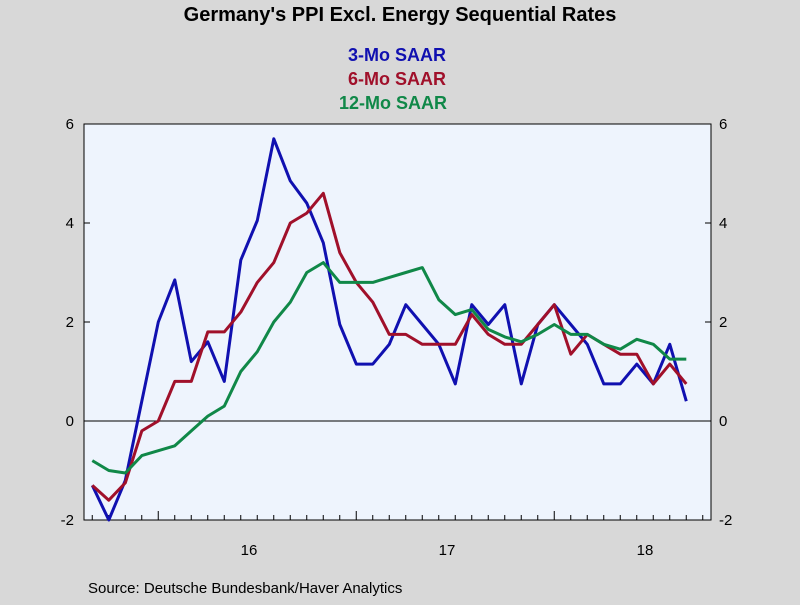 This screenshot has width=800, height=605. I want to click on y-tick-label-left: -2, so click(67, 520).